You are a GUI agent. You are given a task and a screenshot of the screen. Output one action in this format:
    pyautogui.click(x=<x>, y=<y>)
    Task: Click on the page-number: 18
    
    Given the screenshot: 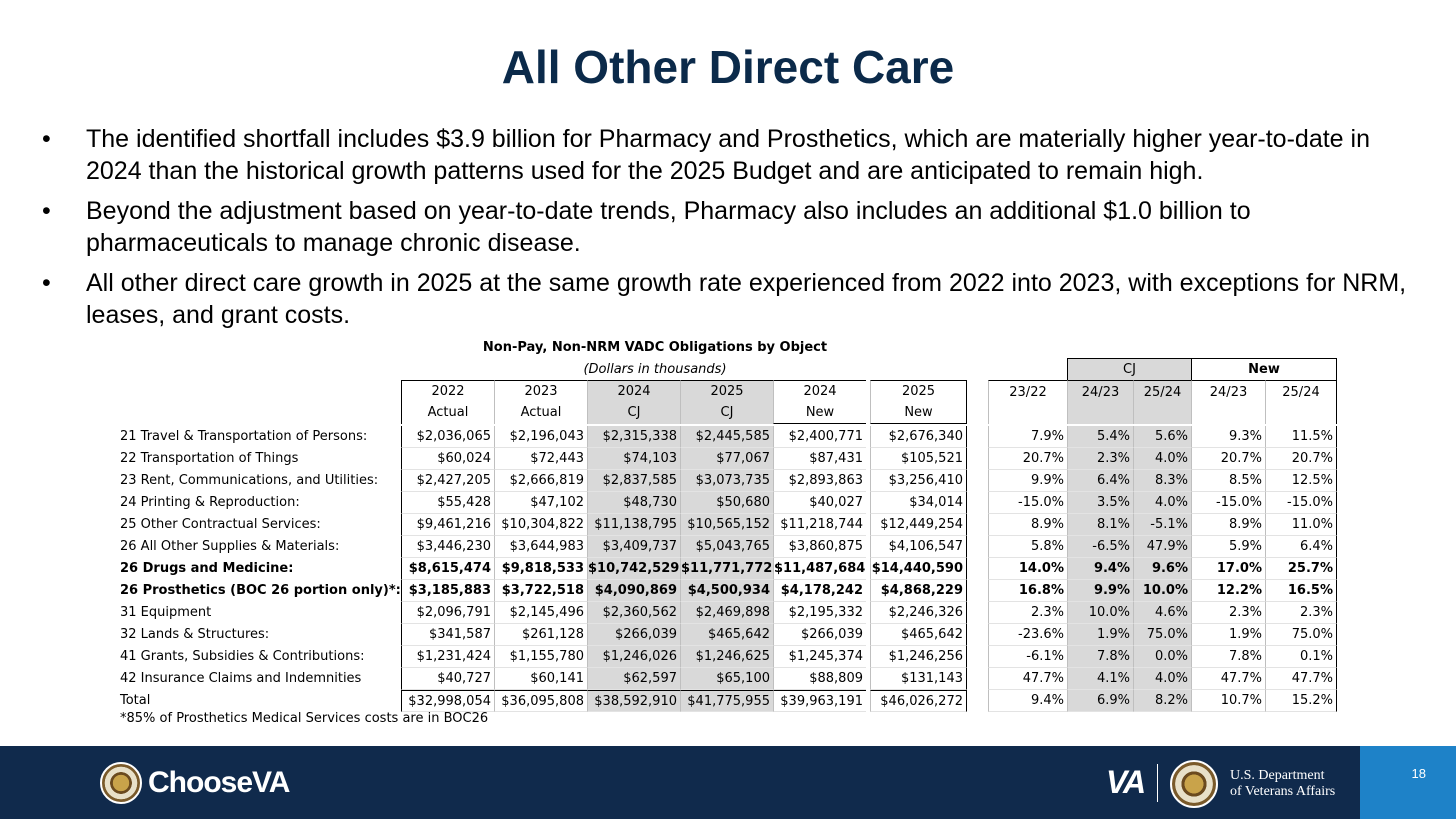 What is the action you would take?
    pyautogui.click(x=1418, y=773)
    